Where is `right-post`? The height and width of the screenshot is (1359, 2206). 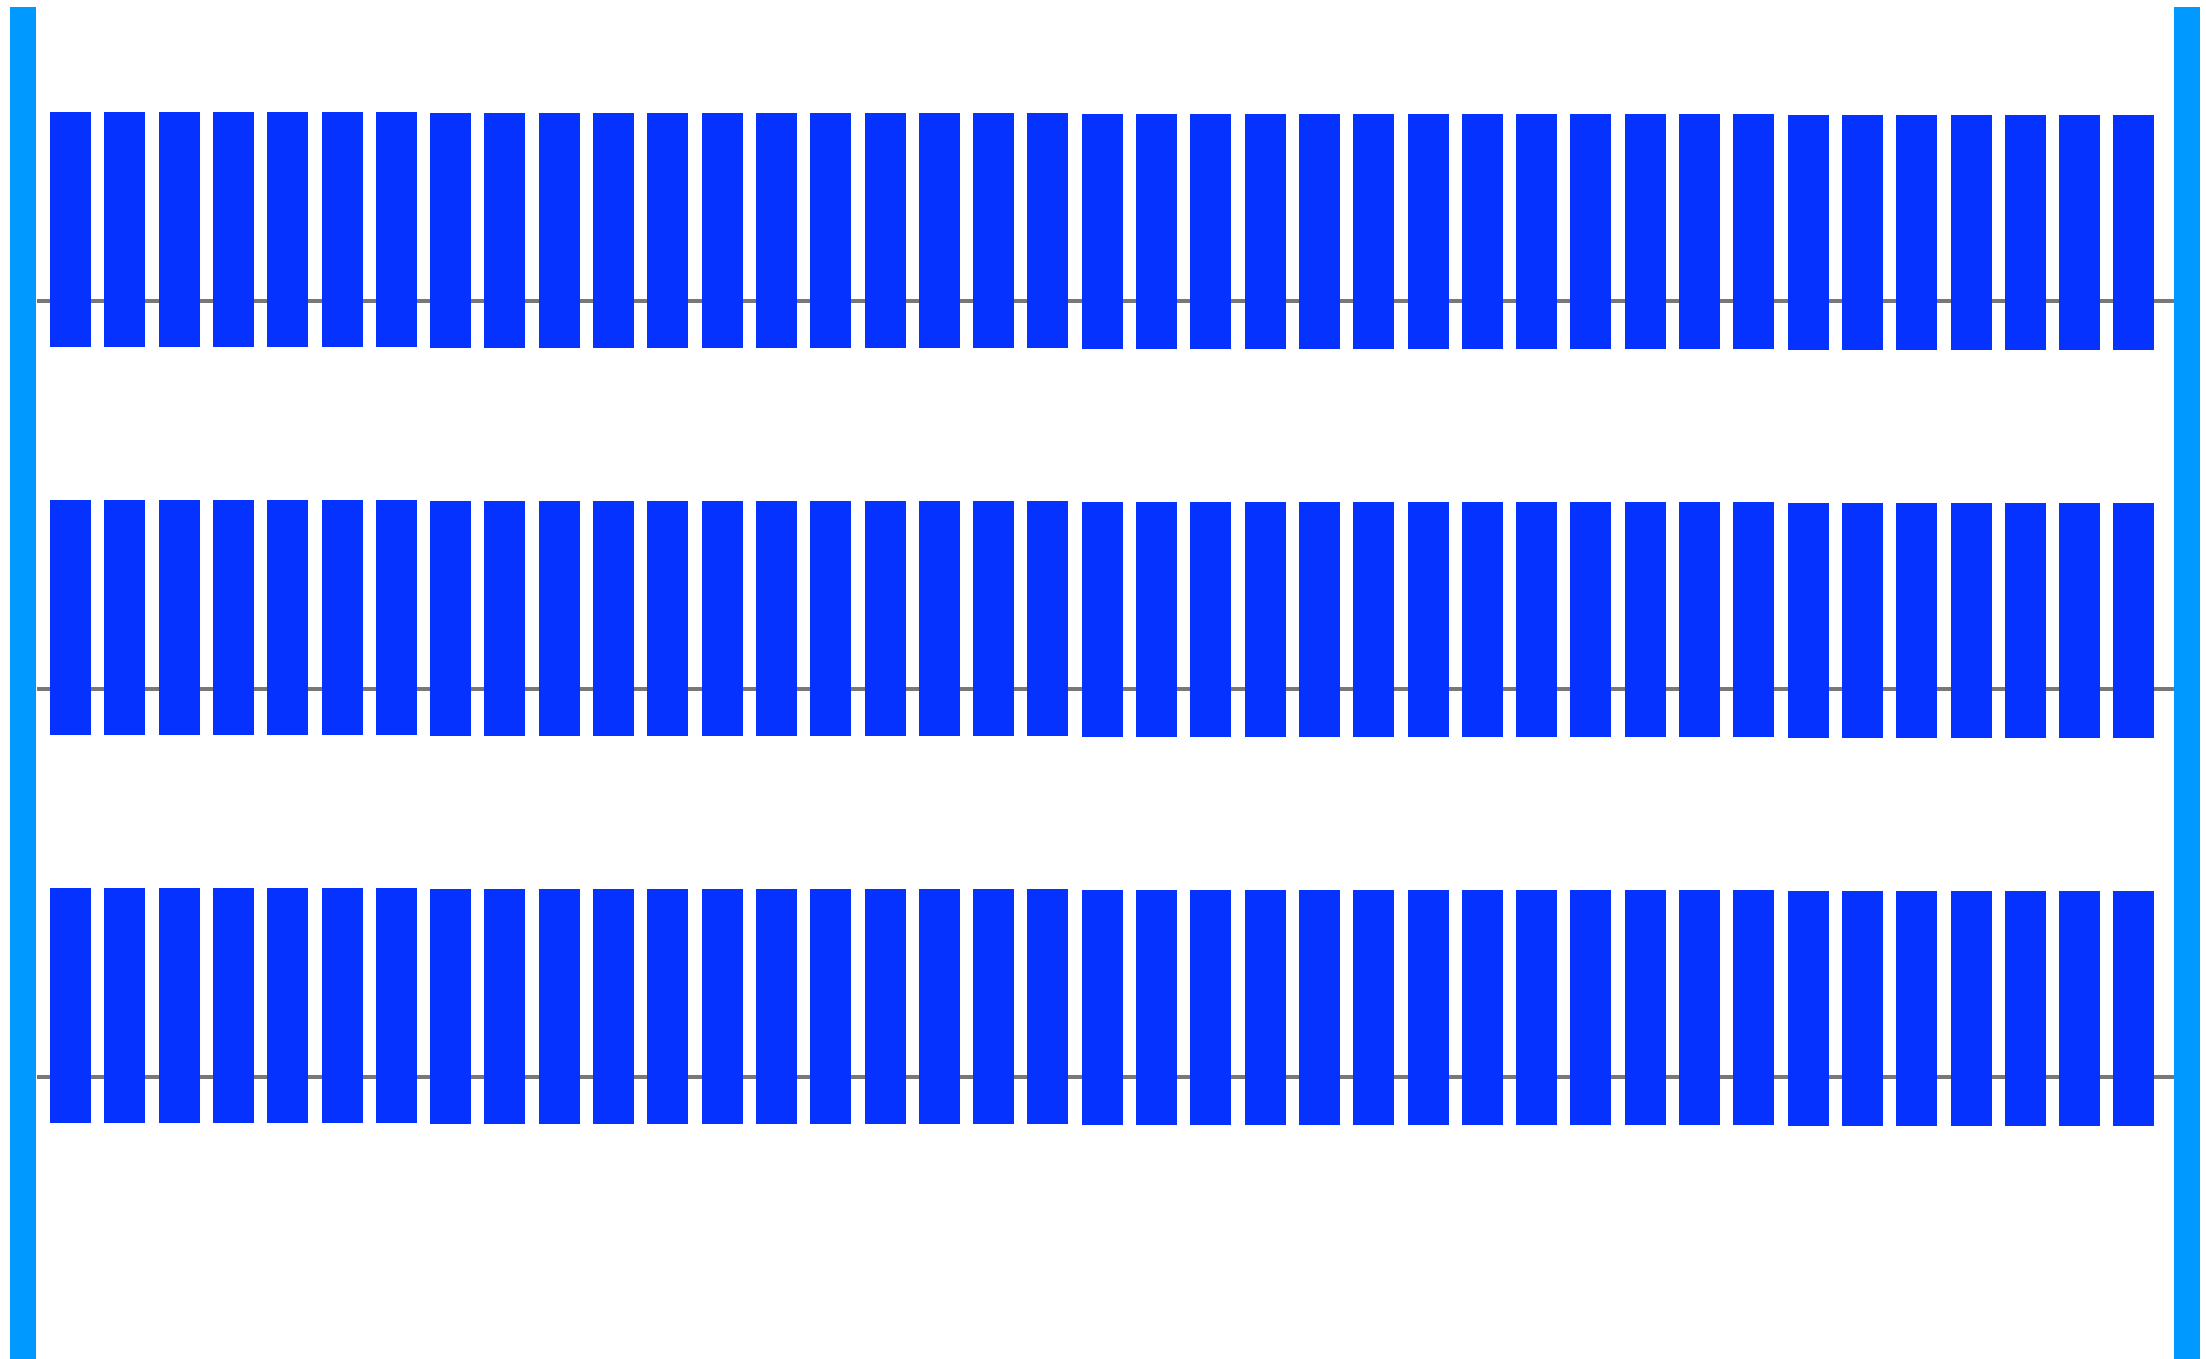
right-post is located at coordinates (2187, 683).